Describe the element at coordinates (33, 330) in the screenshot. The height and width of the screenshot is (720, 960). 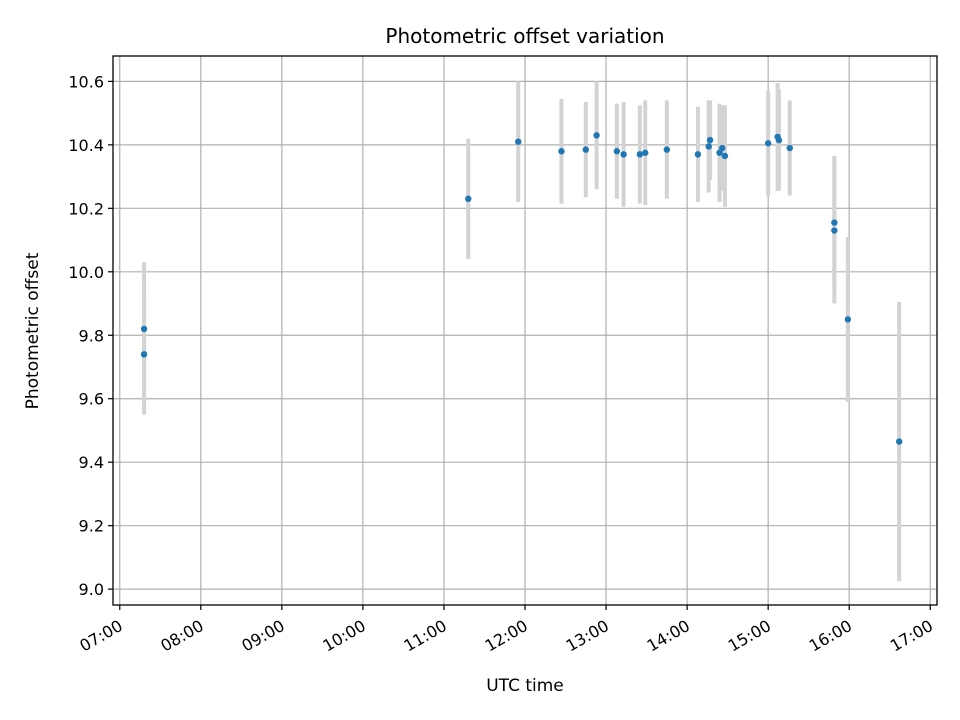
I see `y-axis-label: Photometric offset` at that location.